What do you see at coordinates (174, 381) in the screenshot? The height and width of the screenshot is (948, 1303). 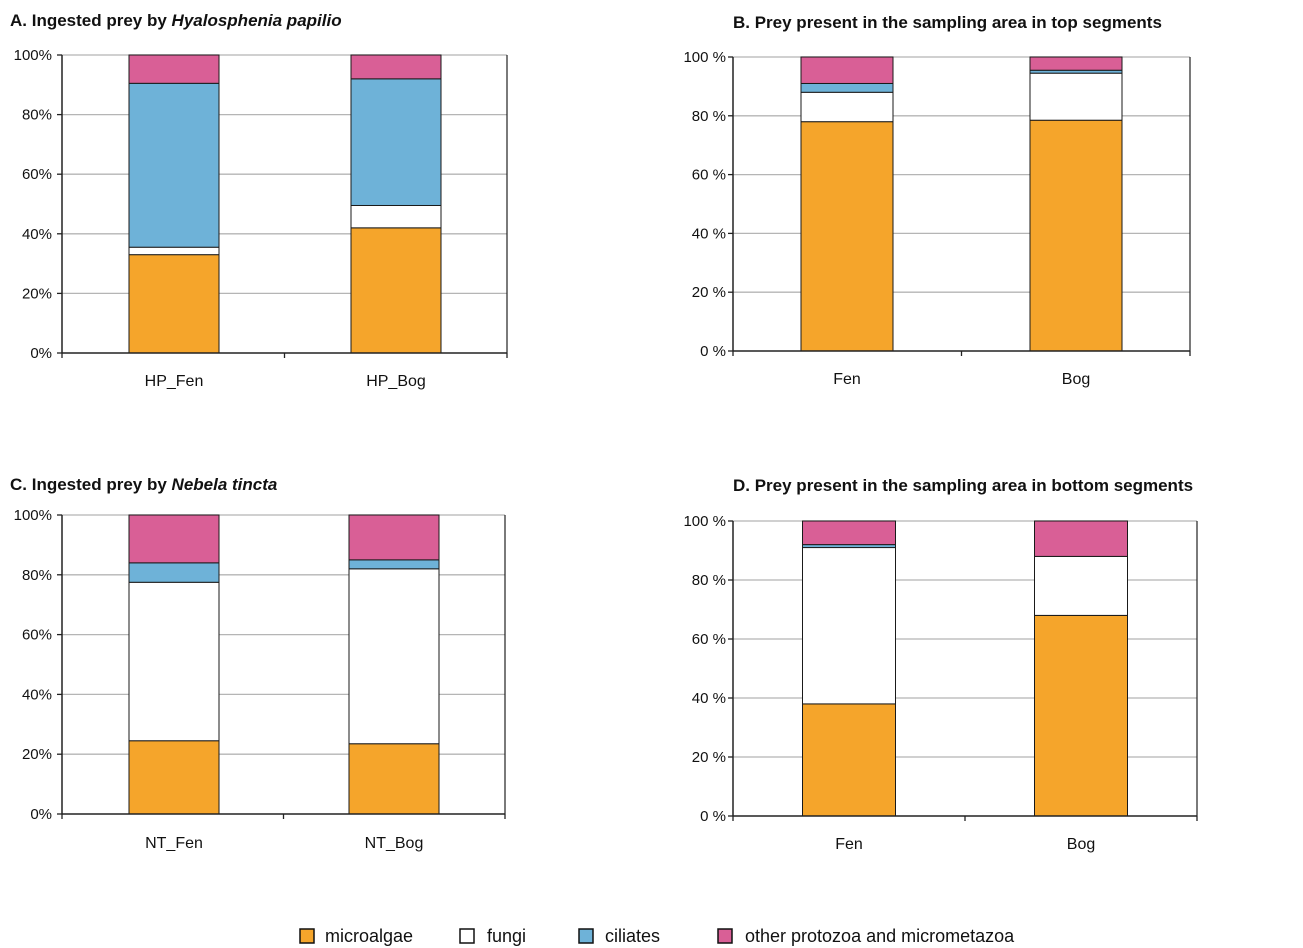 I see `x-category-label: HP_Fen` at bounding box center [174, 381].